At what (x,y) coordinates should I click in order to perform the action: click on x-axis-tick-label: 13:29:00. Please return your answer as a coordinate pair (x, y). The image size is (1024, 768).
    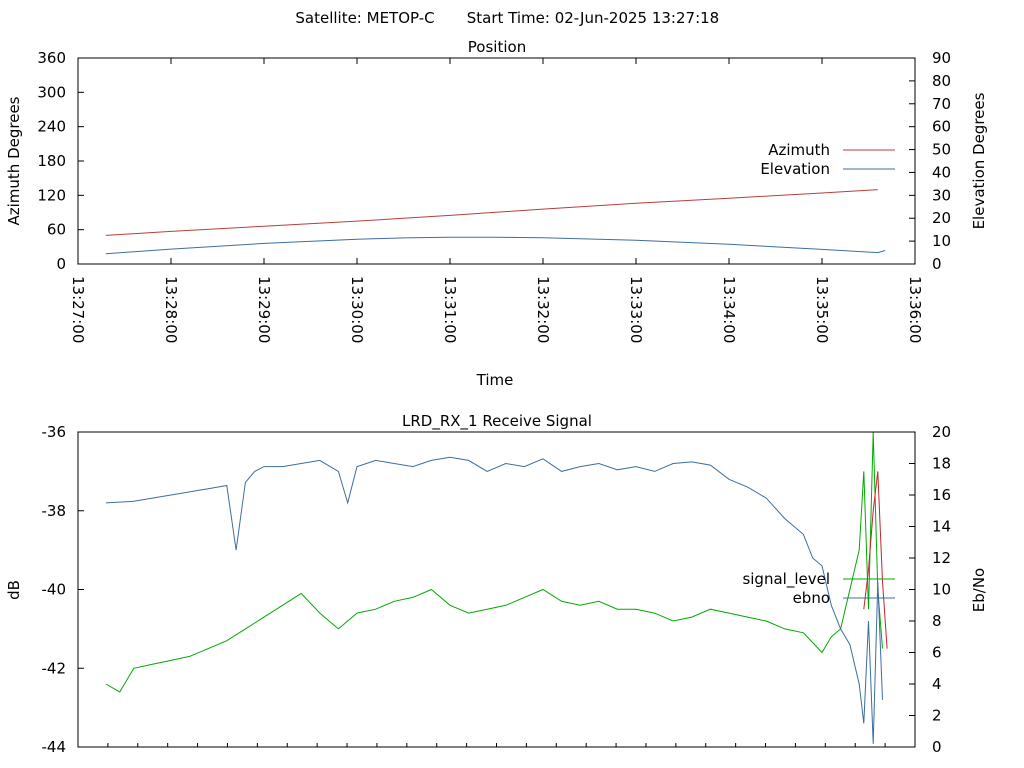
    Looking at the image, I should click on (264, 309).